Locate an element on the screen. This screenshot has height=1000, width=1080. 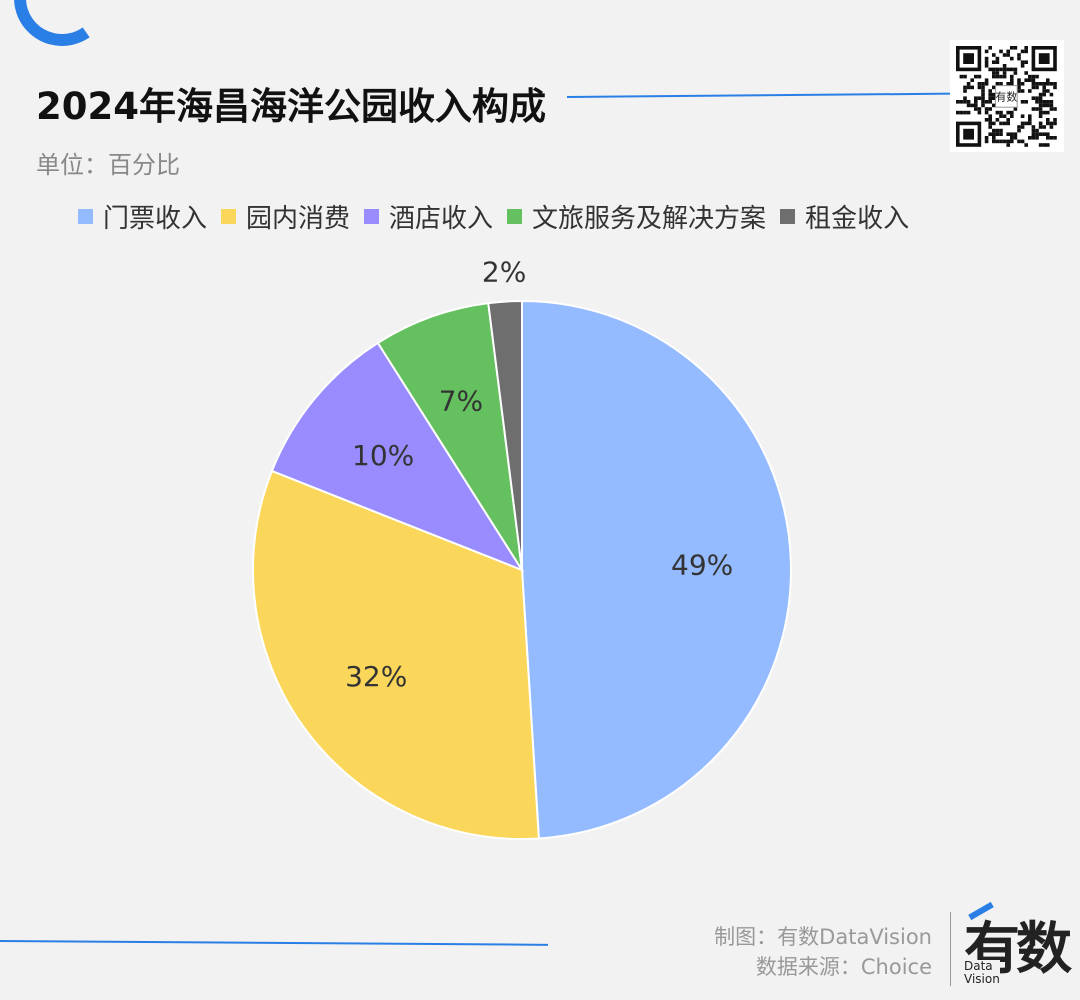
title-underline is located at coordinates (758, 95).